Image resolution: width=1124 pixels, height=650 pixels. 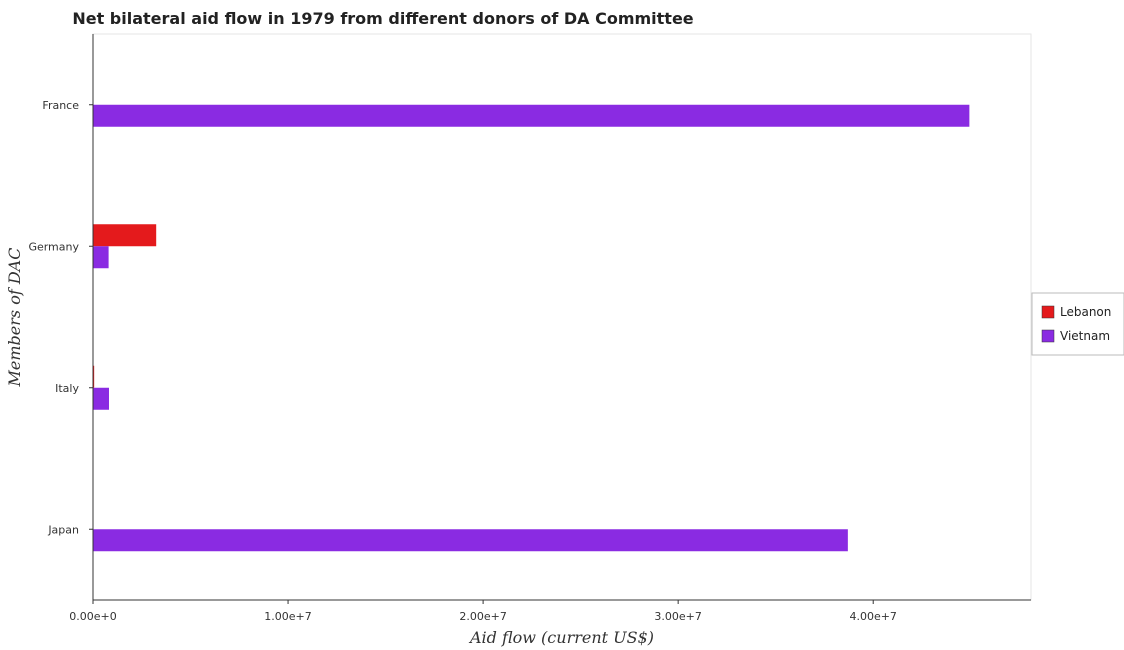 I want to click on bar-lebanon-germany, so click(x=125, y=235).